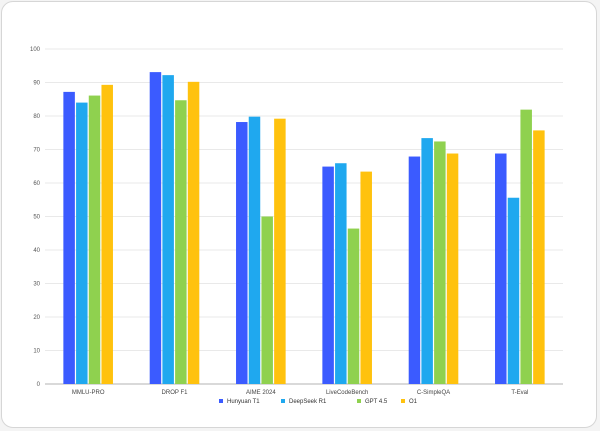 The height and width of the screenshot is (431, 600). Describe the element at coordinates (519, 393) in the screenshot. I see `x-category-label: T-Eval` at that location.